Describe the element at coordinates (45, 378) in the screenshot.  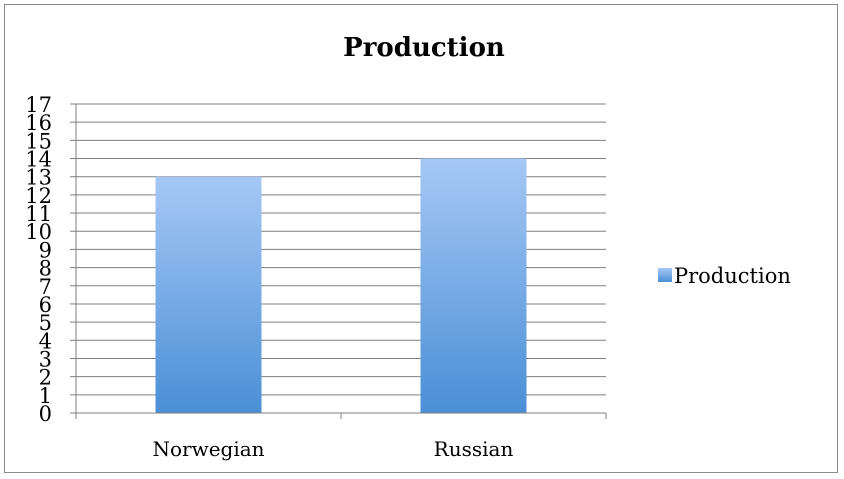
I see `y-tick-label: 2` at that location.